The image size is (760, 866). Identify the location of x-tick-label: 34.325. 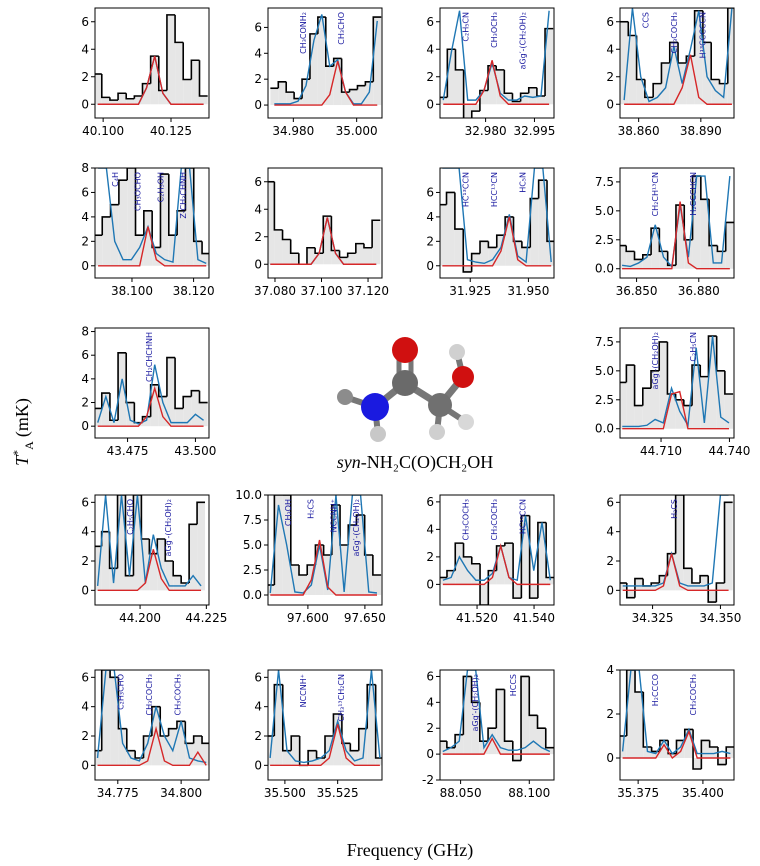
(653, 618).